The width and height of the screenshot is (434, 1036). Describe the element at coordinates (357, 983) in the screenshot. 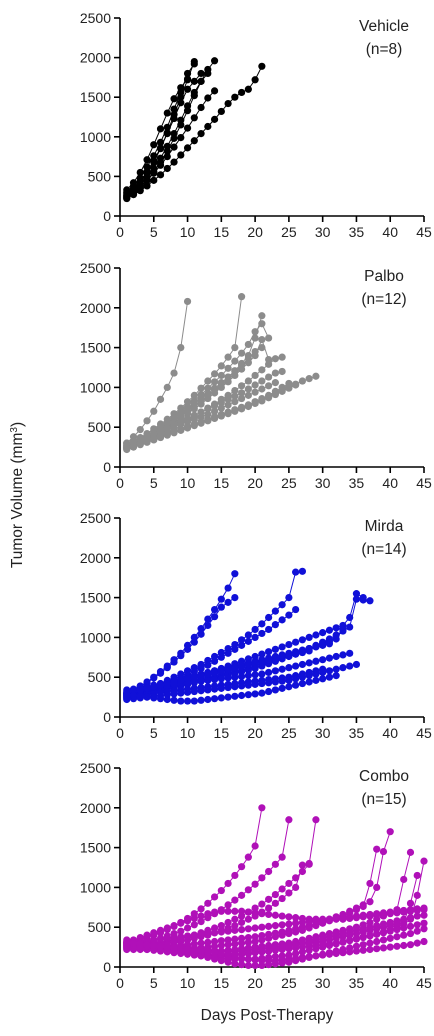

I see `x-tick-label: 35` at that location.